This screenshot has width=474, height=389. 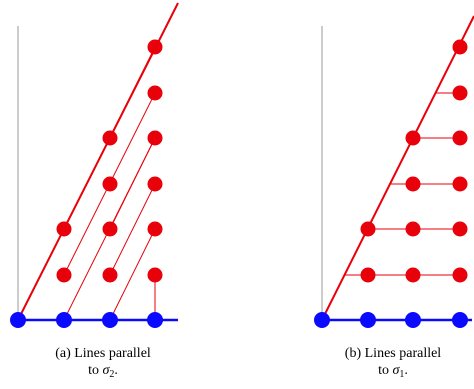 What do you see at coordinates (116, 370) in the screenshot?
I see `caption-a-suffix: .` at bounding box center [116, 370].